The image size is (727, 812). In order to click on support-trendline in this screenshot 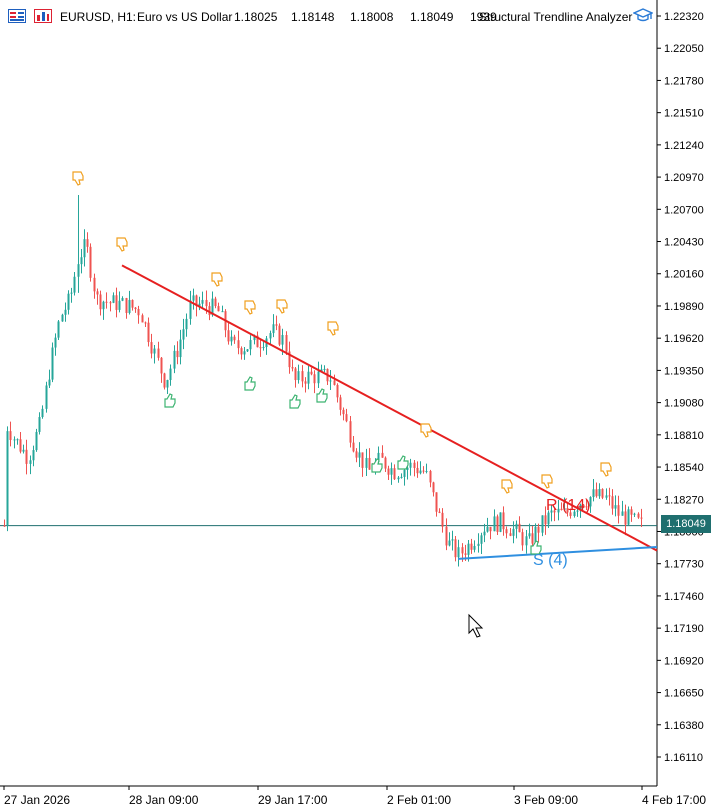, I will do `click(557, 552)`.